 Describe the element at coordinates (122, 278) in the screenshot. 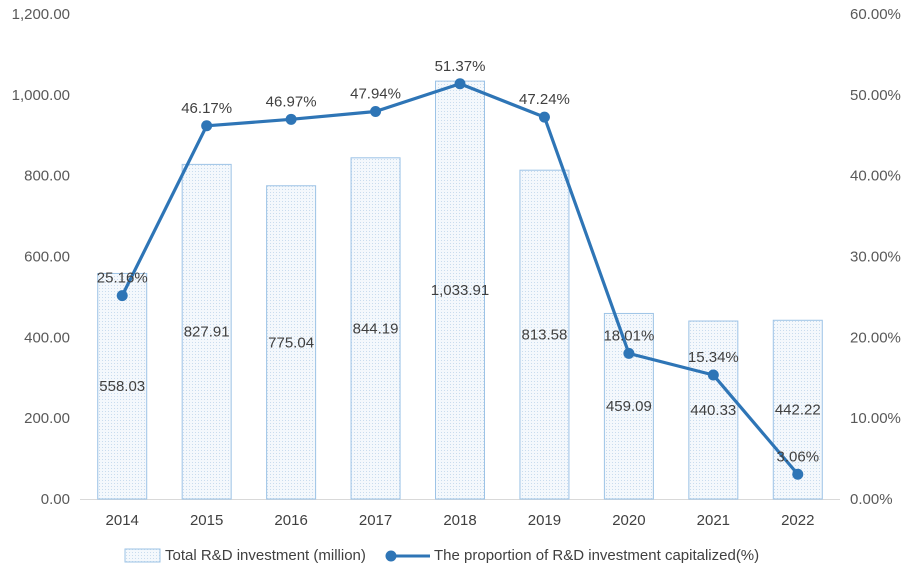

I see `line-data-label: 25.16%` at that location.